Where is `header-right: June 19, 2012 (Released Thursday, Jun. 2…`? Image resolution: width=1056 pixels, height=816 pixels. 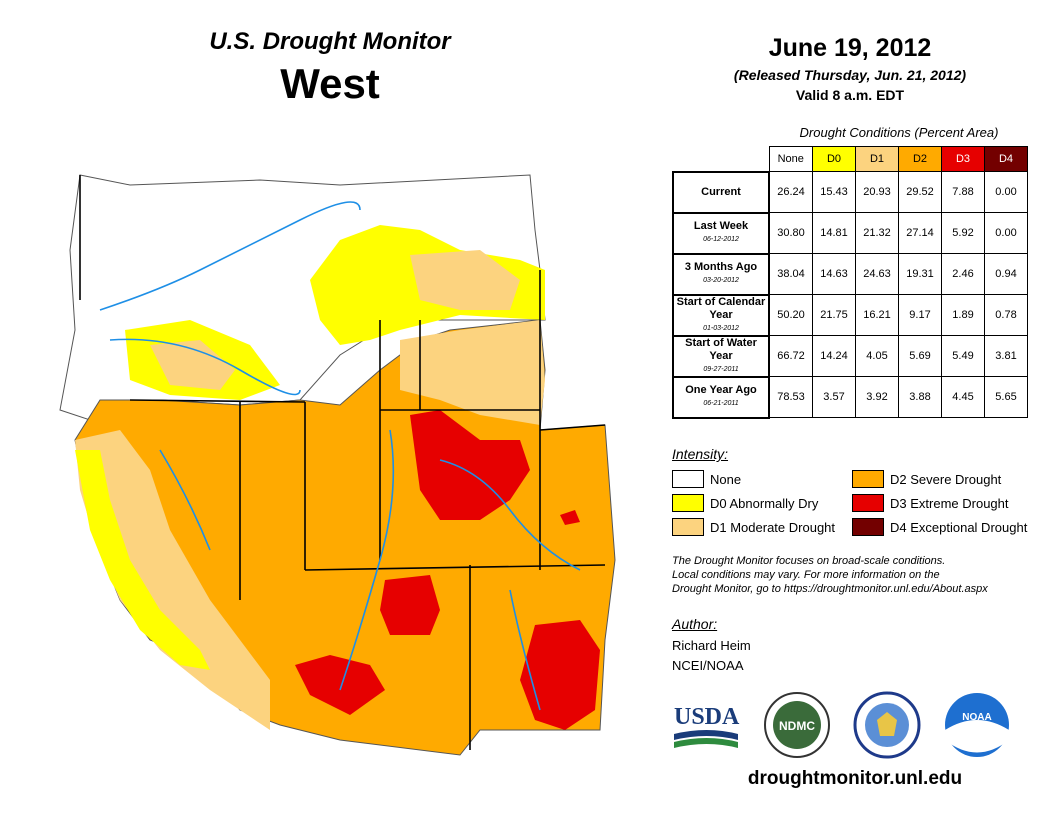
header-right: June 19, 2012 (Released Thursday, Jun. 2… is located at coordinates (850, 68).